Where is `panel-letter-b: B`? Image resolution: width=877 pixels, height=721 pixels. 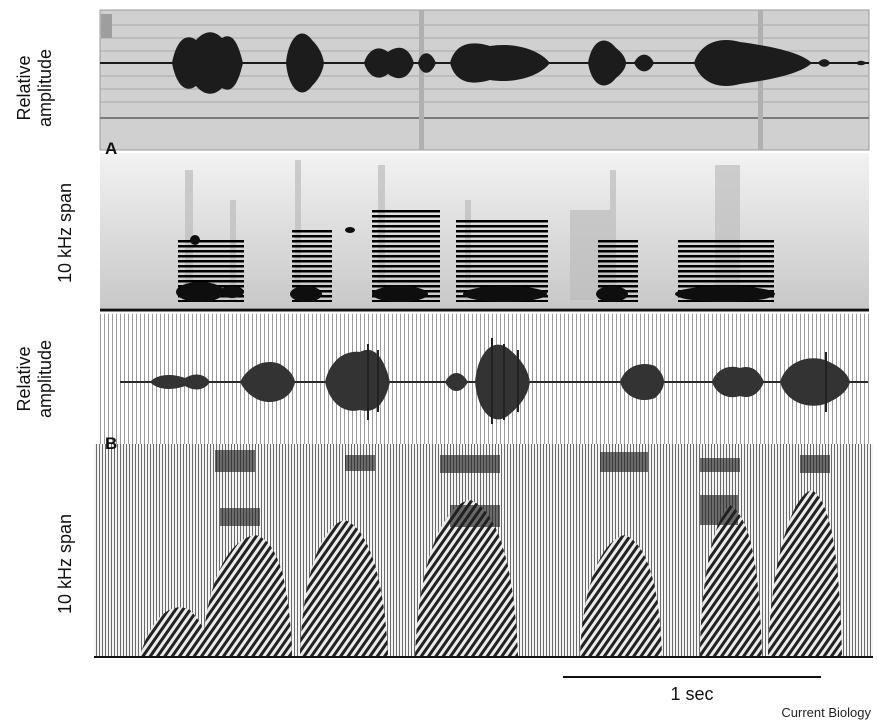
panel-letter-b: B is located at coordinates (111, 443).